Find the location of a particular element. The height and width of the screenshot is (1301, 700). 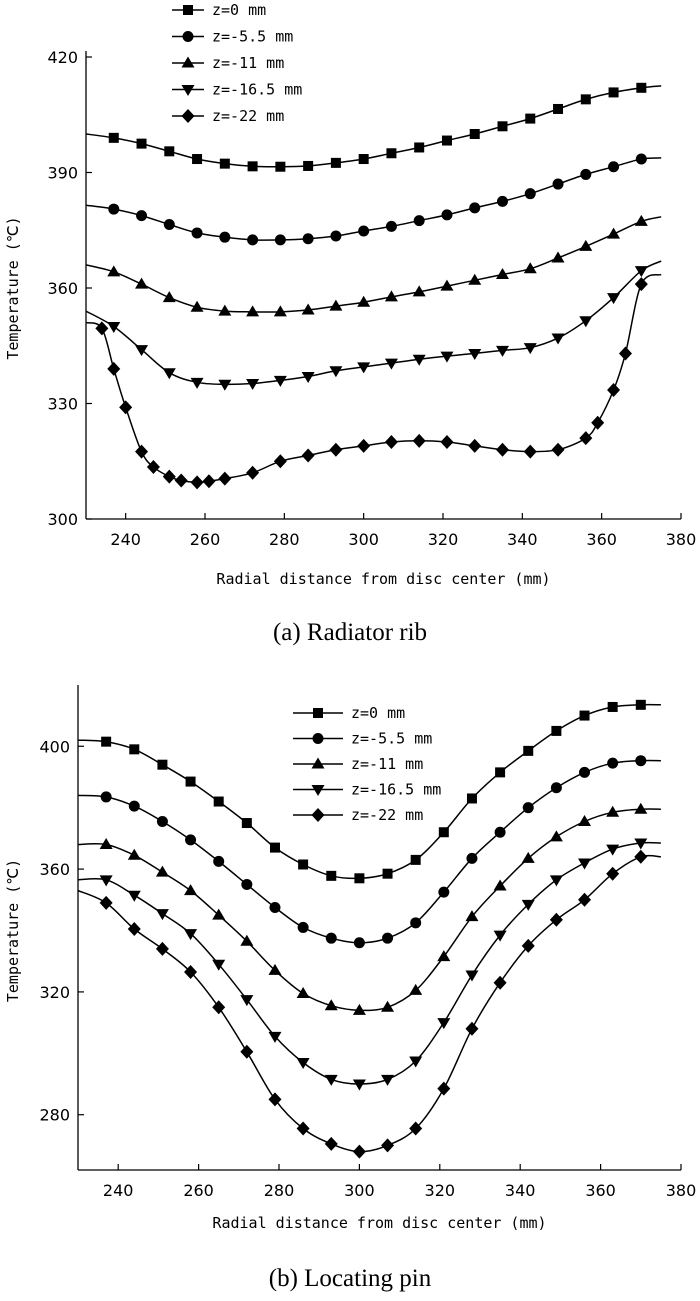

legend-entry: z=-5.5 mm is located at coordinates (362, 739).